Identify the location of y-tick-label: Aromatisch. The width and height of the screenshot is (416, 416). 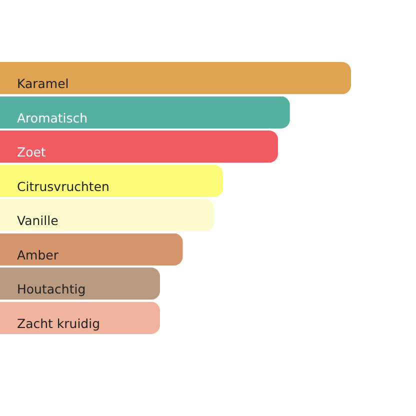
(52, 118).